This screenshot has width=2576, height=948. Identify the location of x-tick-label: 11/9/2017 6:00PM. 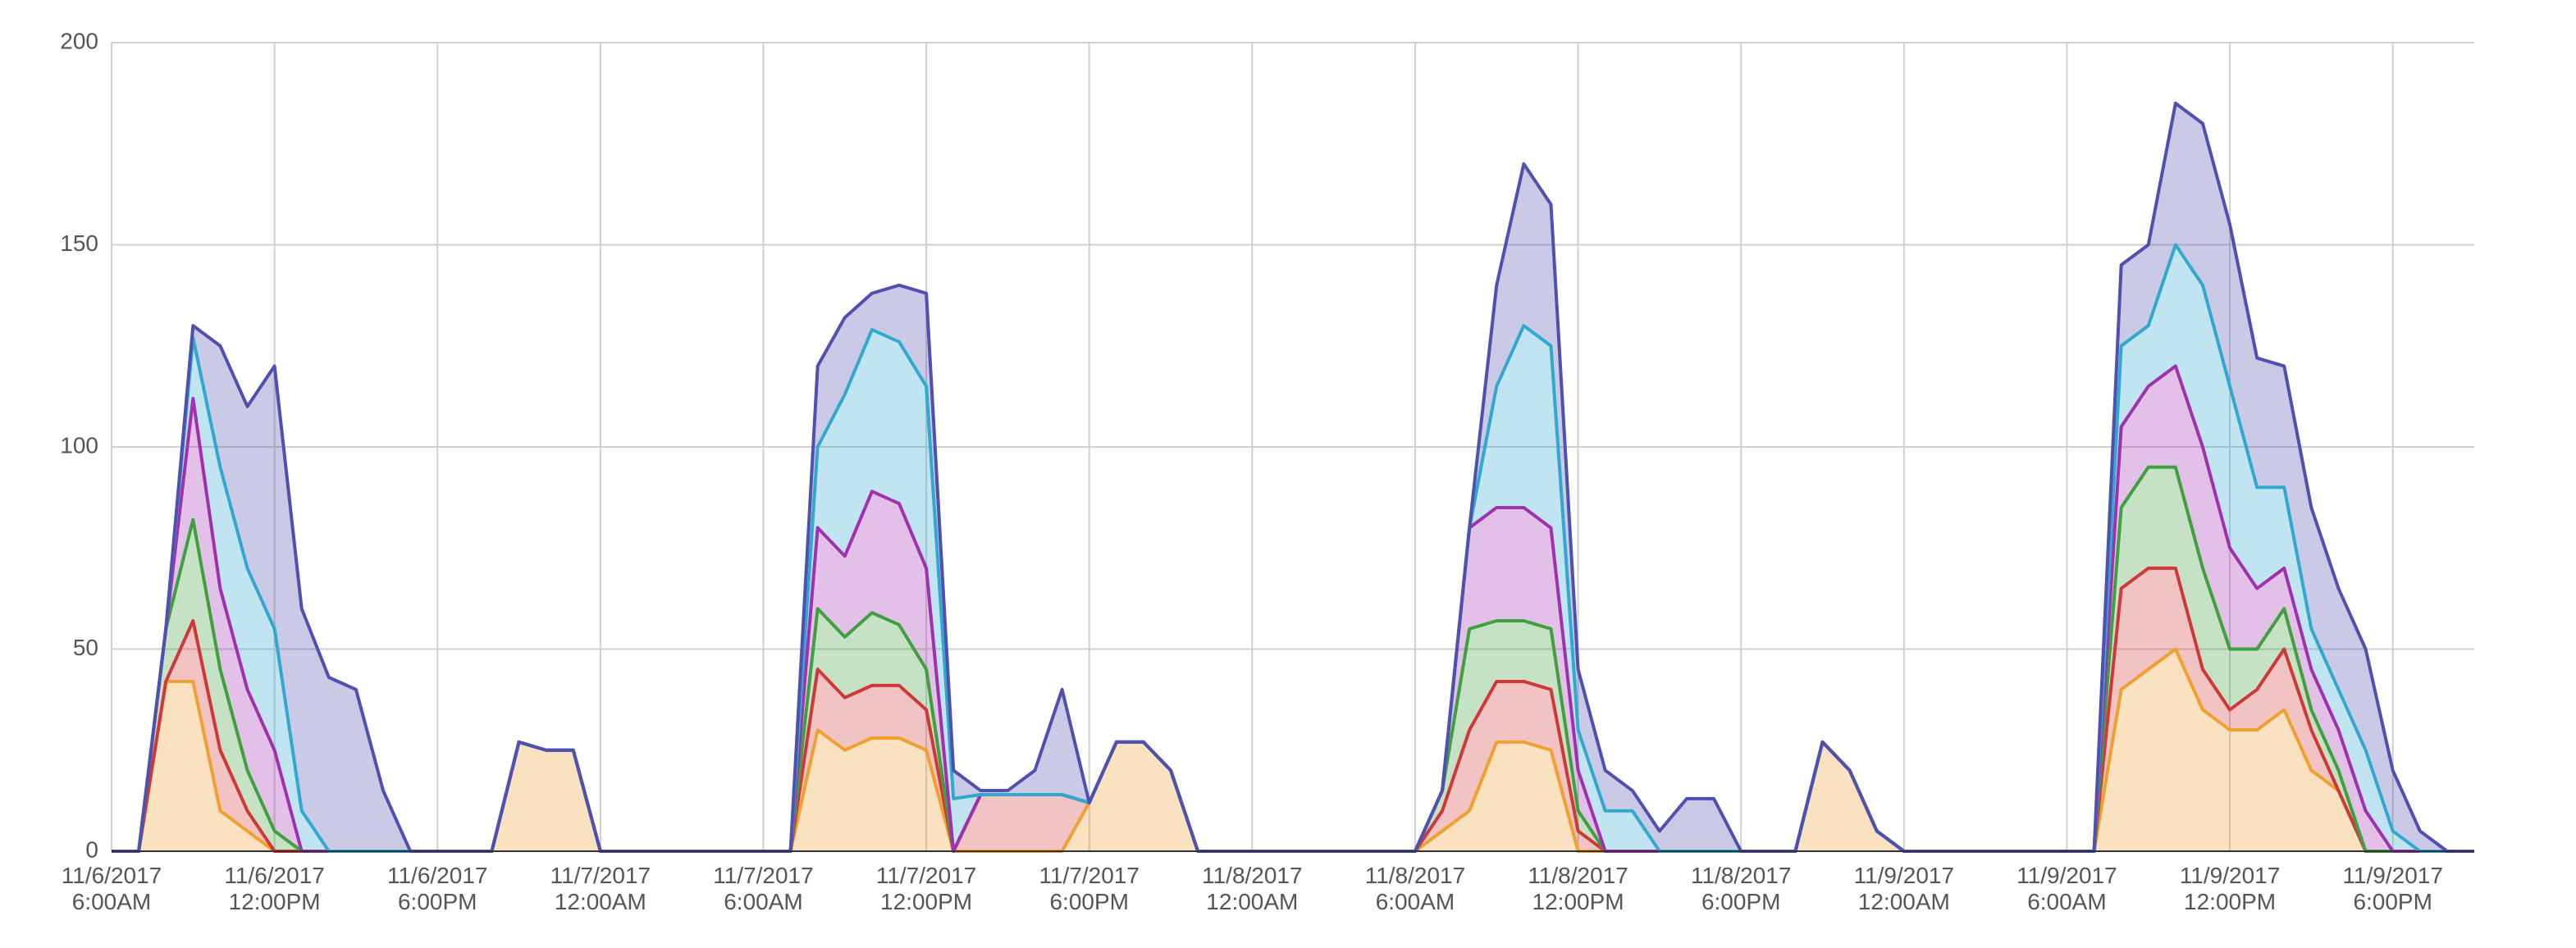
(2392, 888).